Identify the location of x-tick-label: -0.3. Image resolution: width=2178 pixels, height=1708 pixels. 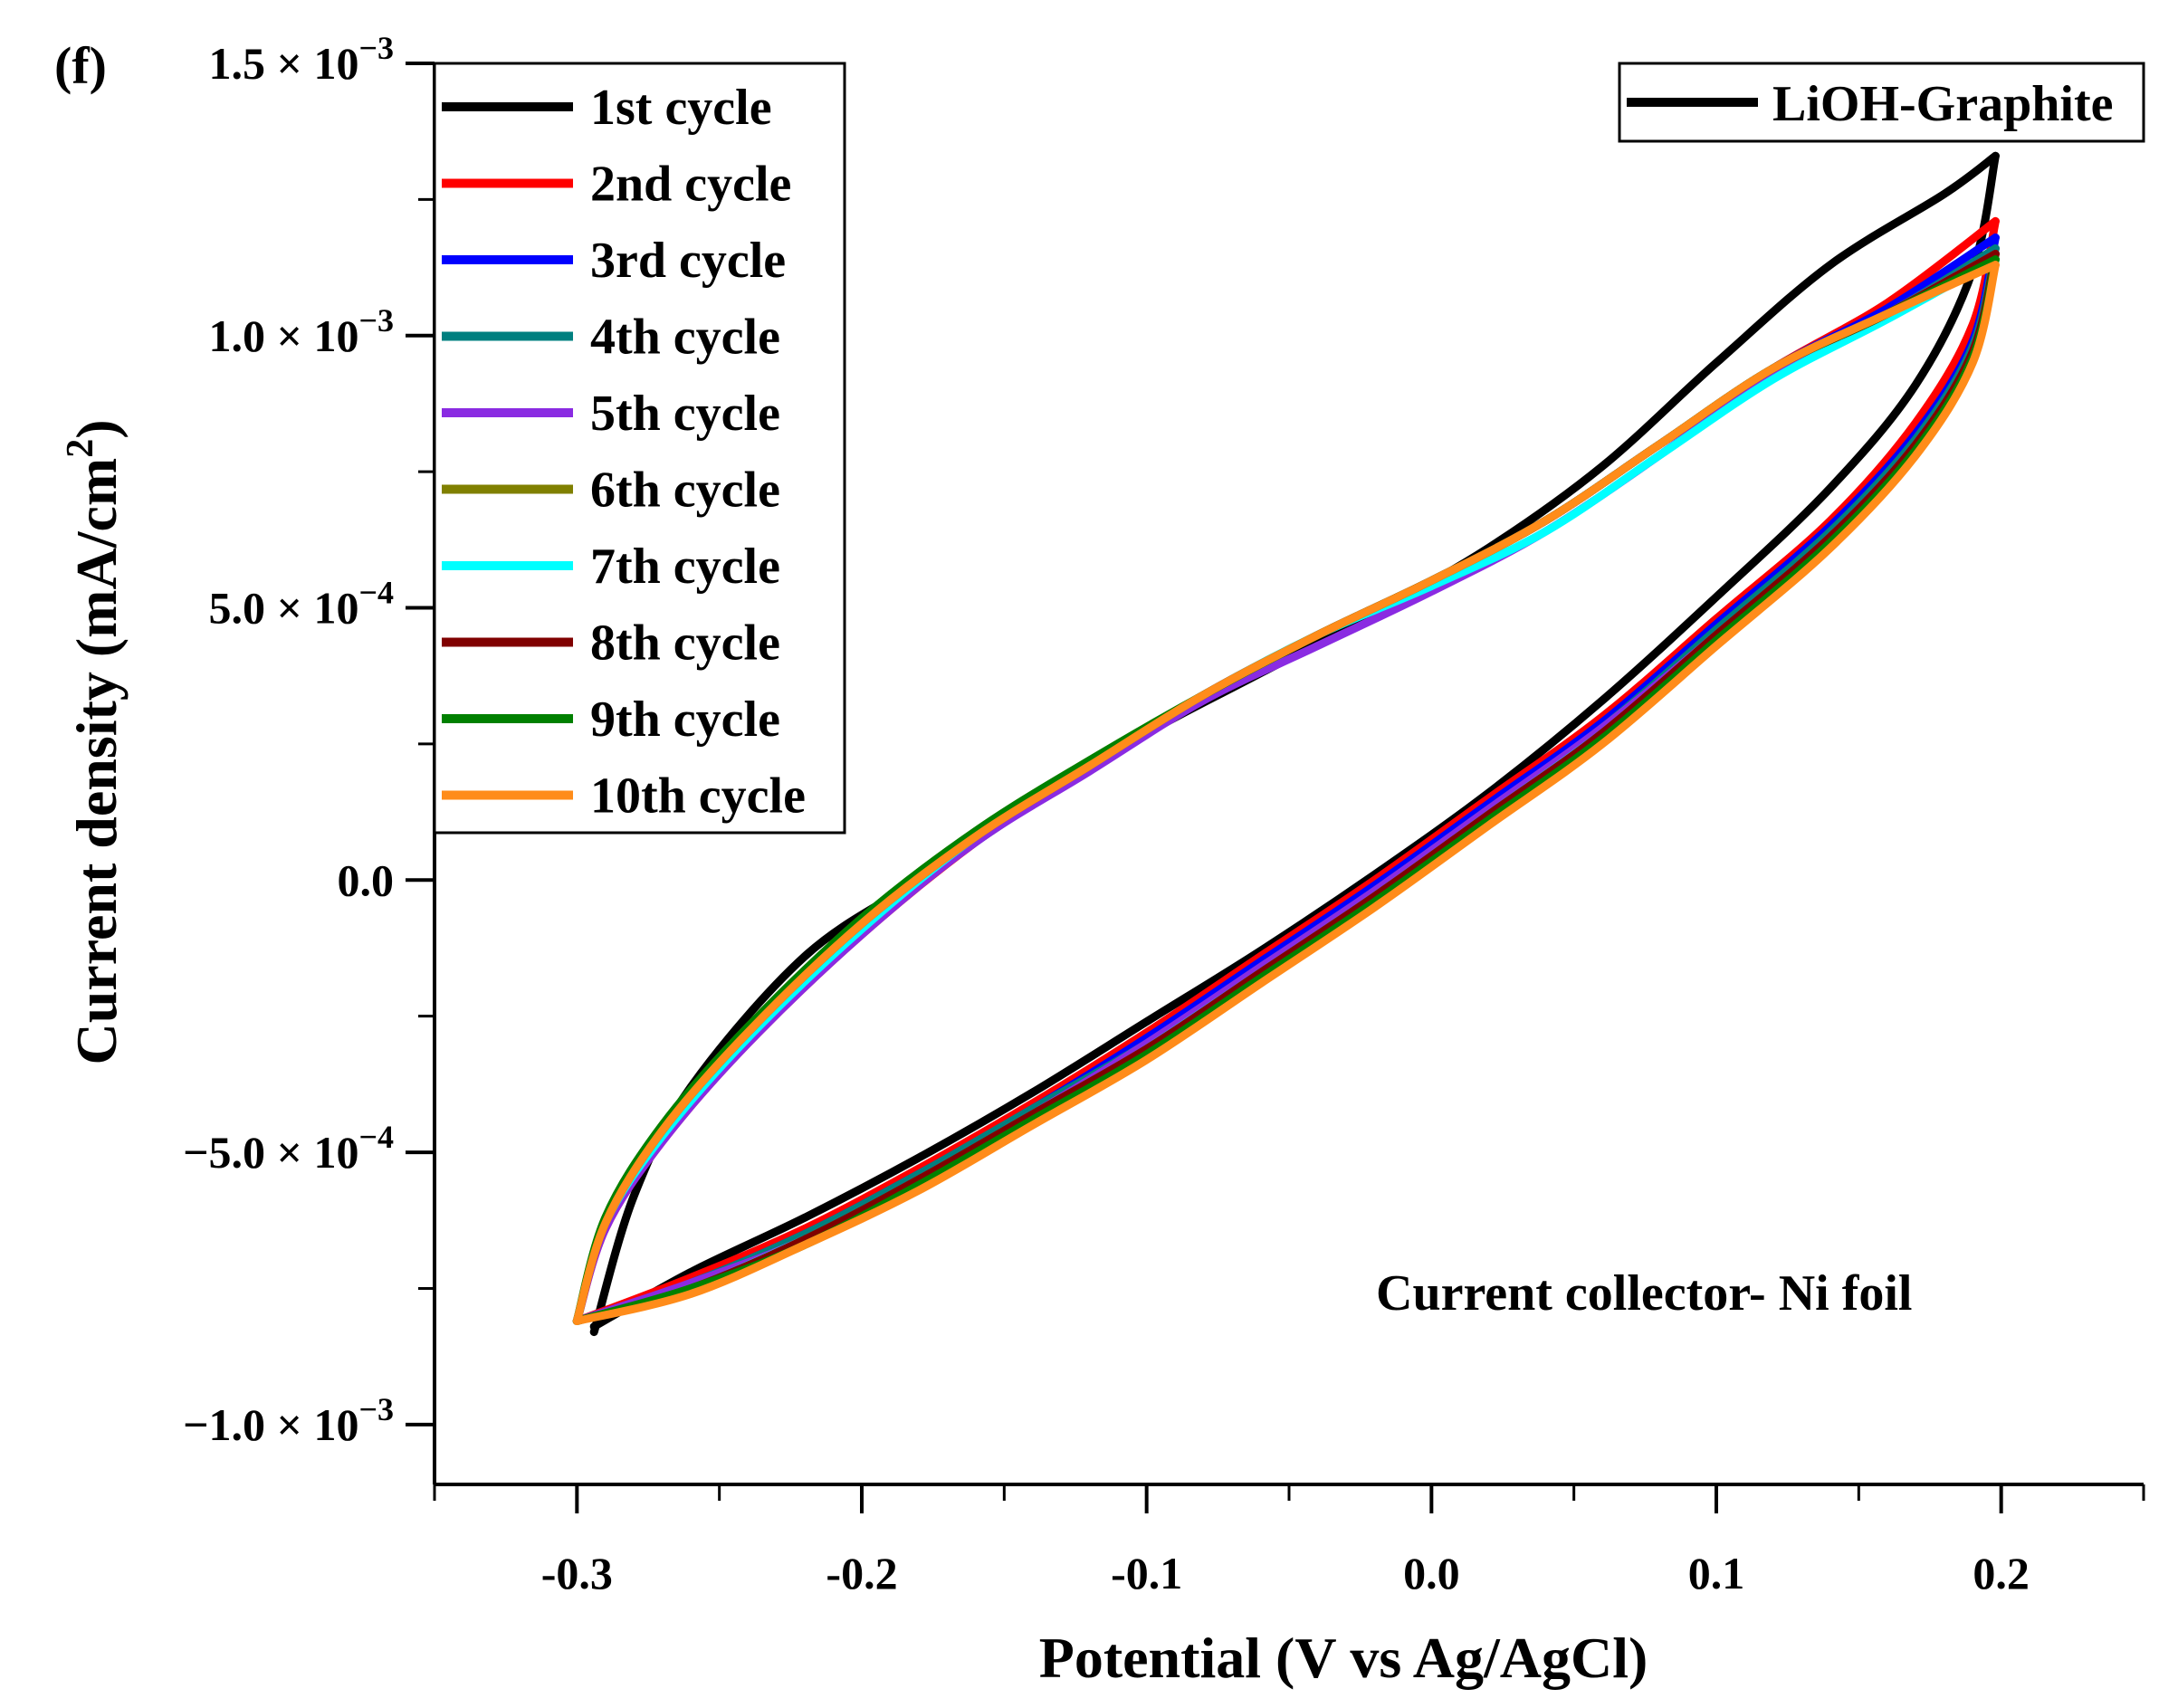
(577, 1573).